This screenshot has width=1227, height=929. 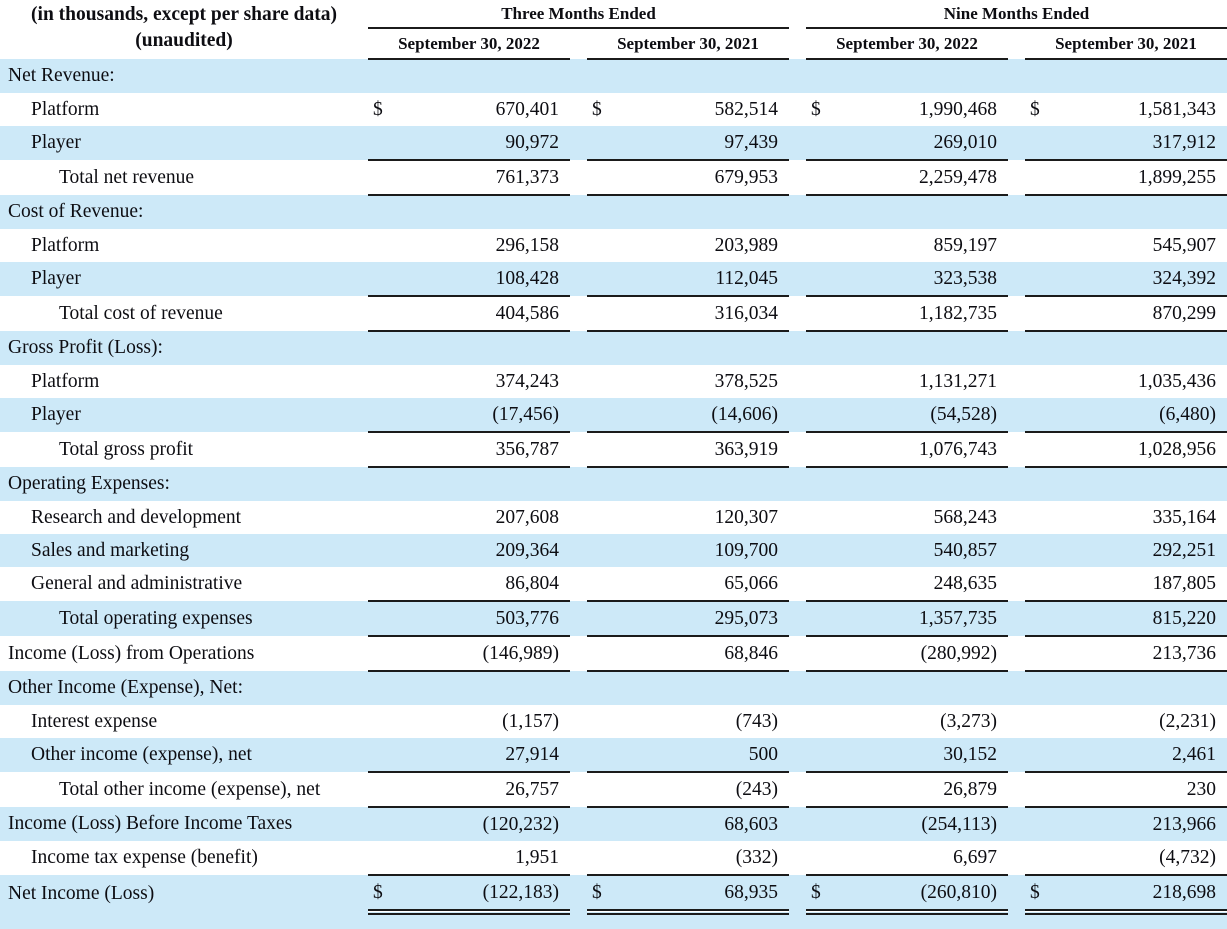 What do you see at coordinates (922, 654) in the screenshot?
I see `value-cell: (280,992)` at bounding box center [922, 654].